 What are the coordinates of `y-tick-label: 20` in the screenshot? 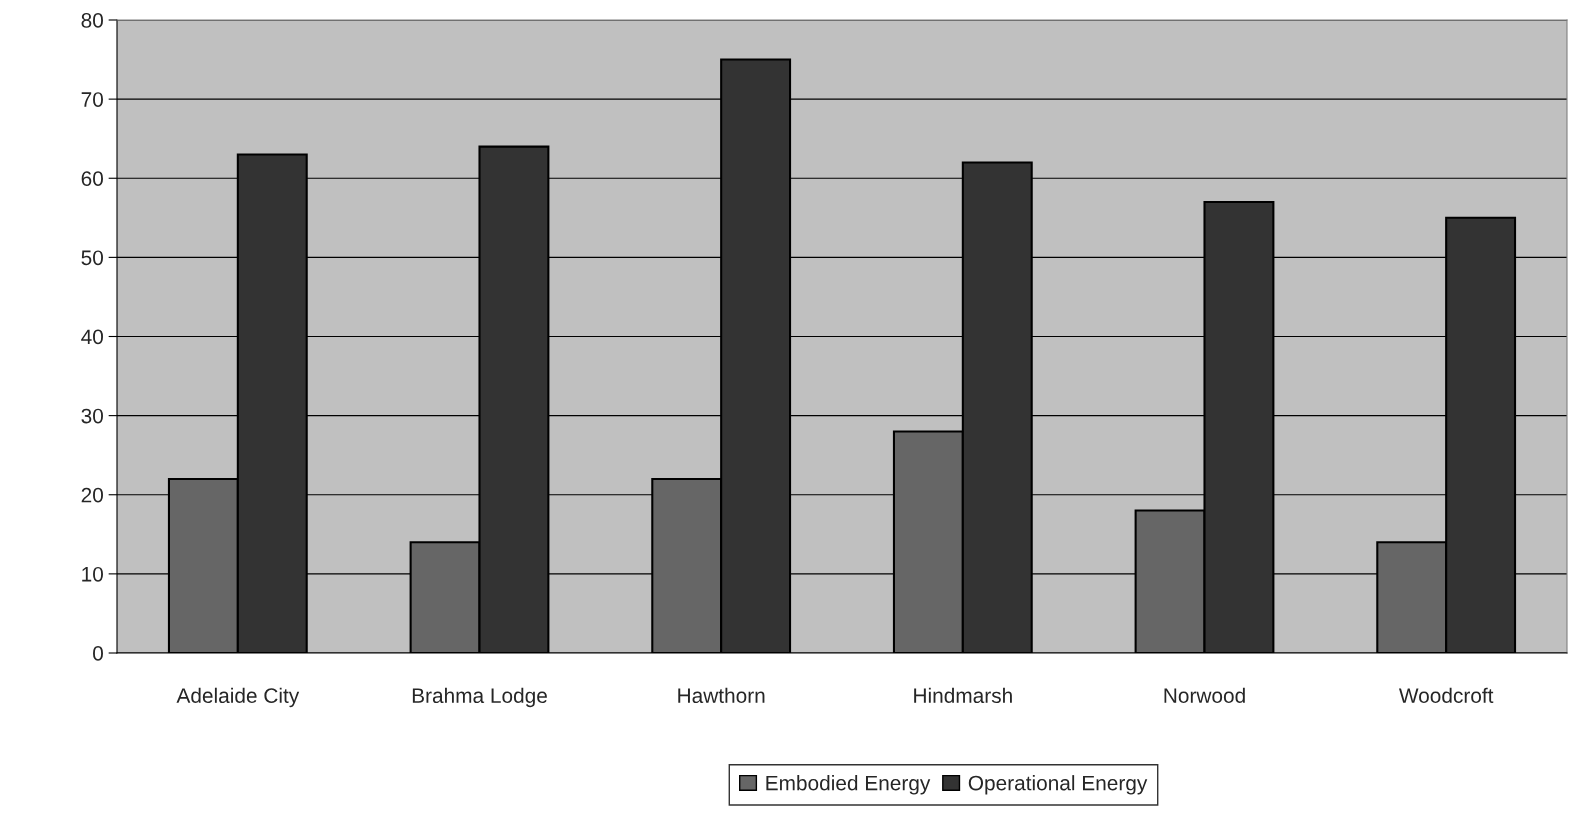 It's located at (92, 495).